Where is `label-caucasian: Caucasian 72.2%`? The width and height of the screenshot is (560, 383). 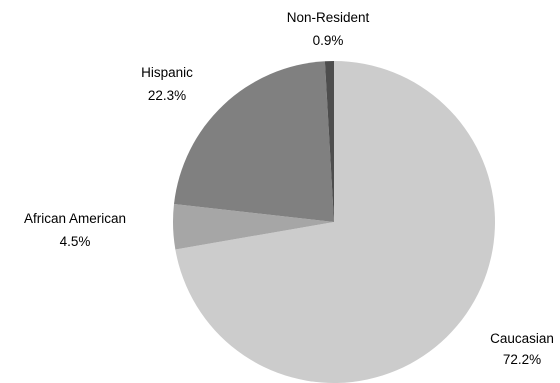
label-caucasian: Caucasian 72.2% is located at coordinates (522, 349).